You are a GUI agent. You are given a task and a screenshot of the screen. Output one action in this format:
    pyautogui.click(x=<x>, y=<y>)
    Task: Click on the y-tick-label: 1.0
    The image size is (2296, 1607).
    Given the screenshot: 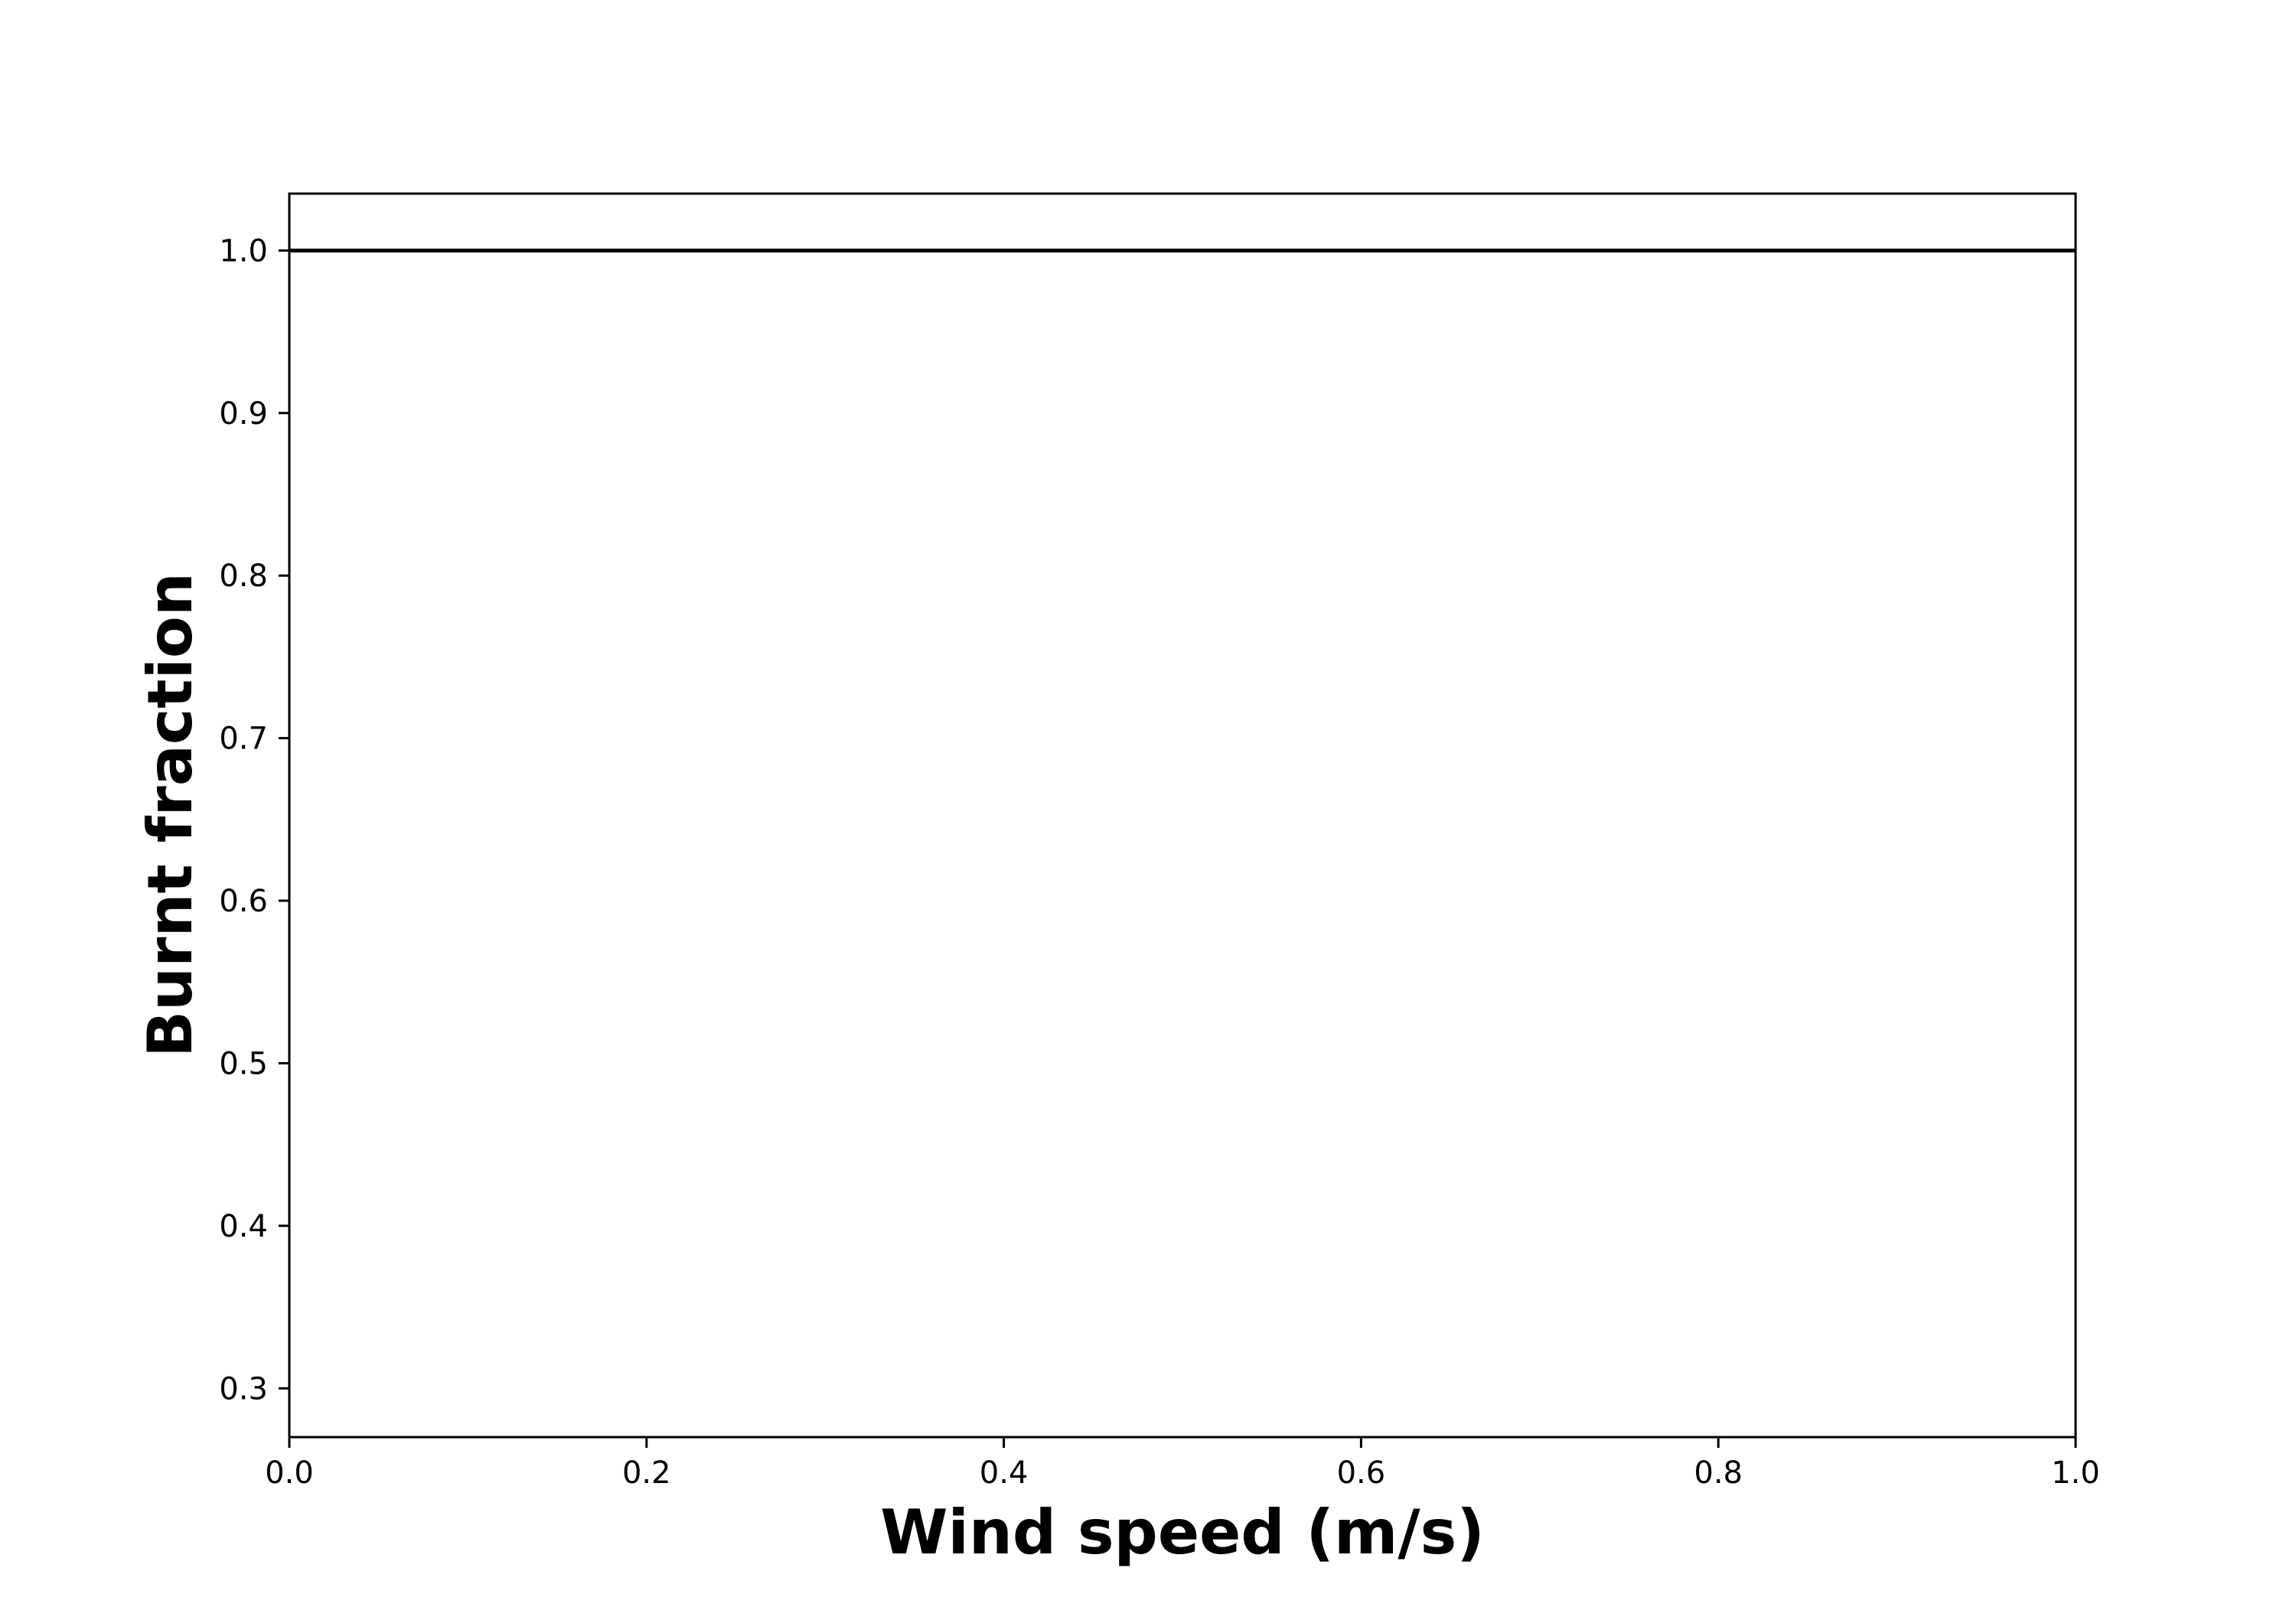 What is the action you would take?
    pyautogui.click(x=243, y=251)
    